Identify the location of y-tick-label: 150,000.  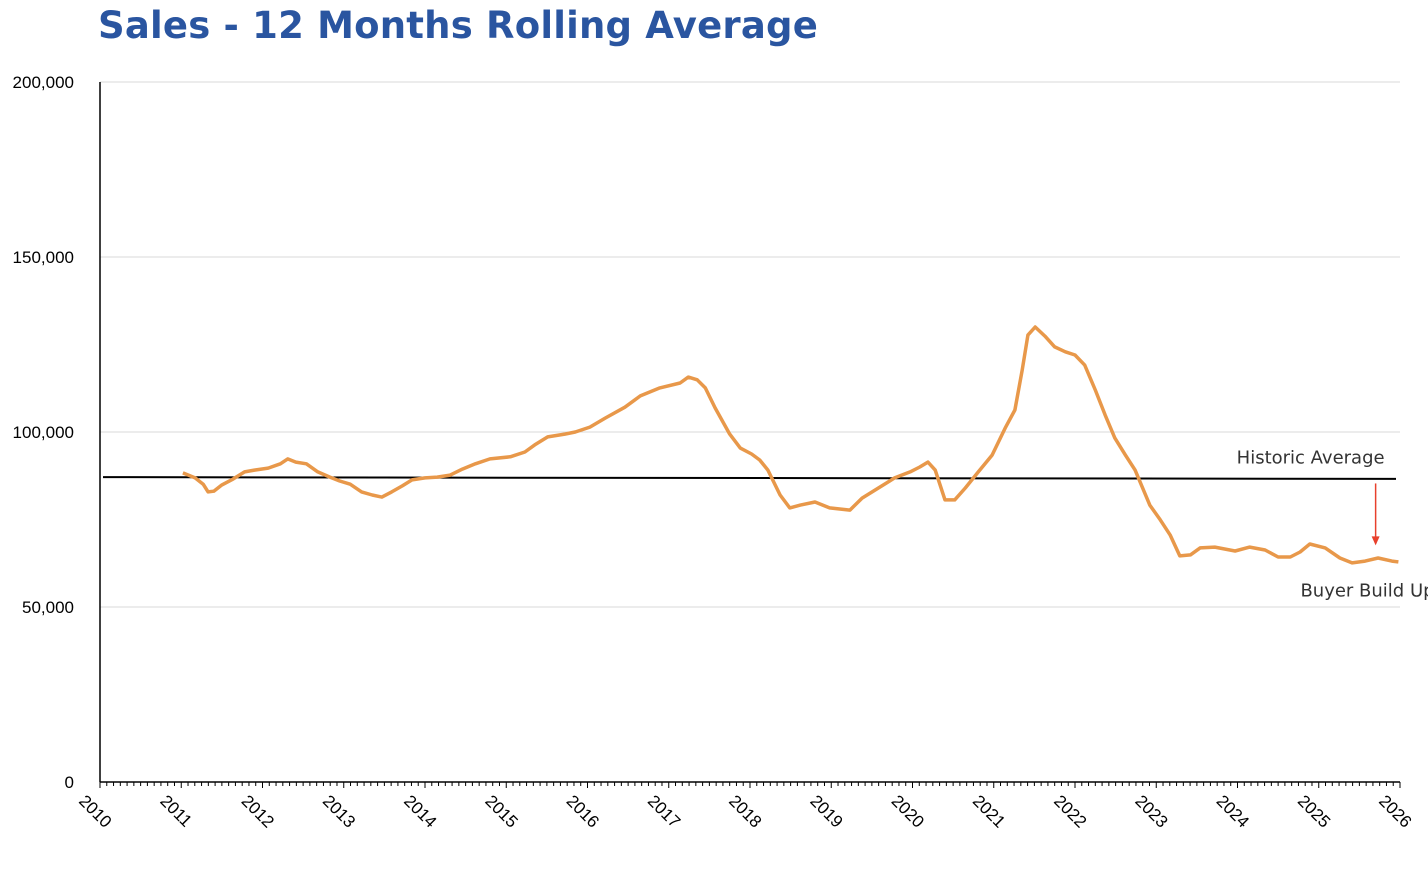
(43, 257).